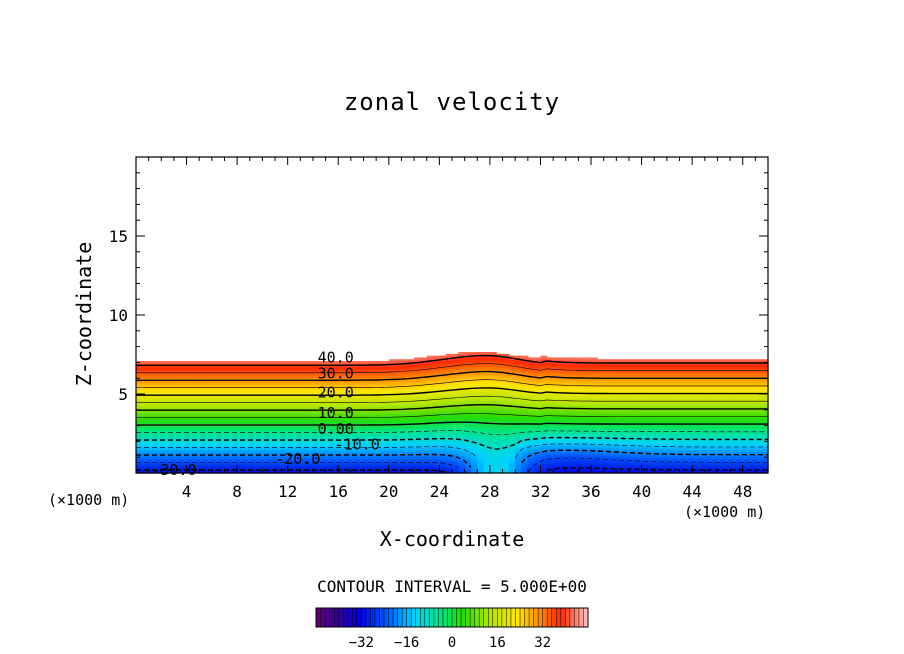  Describe the element at coordinates (497, 643) in the screenshot. I see `colorbar-tick-label: 16` at that location.